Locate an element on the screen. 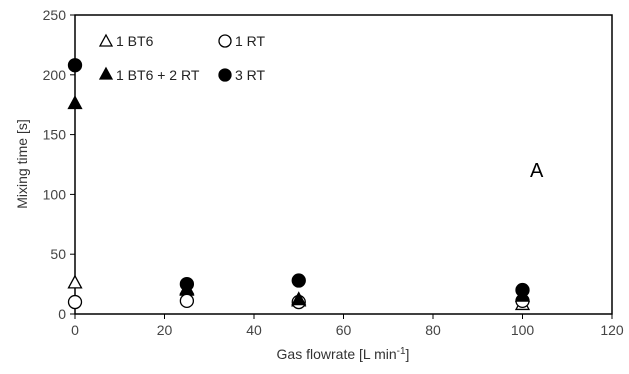 Image resolution: width=629 pixels, height=374 pixels. legend-marker-1-bt6 is located at coordinates (106, 40).